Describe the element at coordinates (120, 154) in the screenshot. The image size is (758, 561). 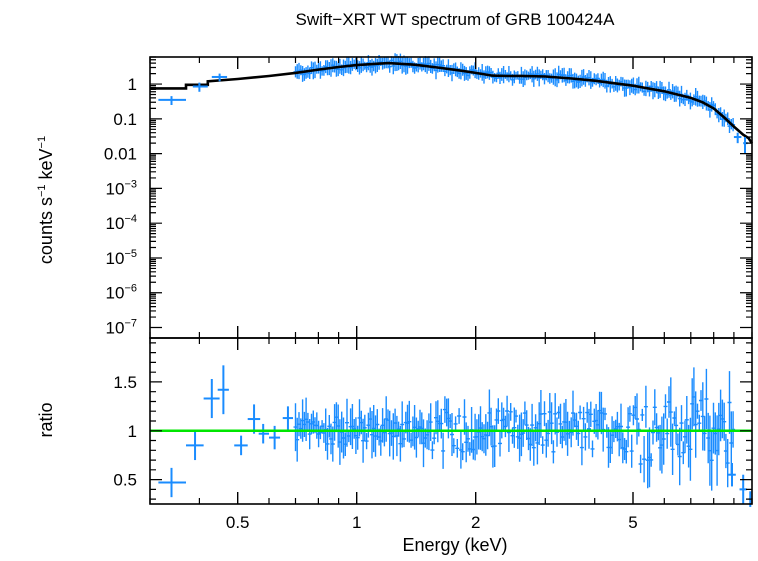
I see `spectrum-y-tick-label: 0.01` at that location.